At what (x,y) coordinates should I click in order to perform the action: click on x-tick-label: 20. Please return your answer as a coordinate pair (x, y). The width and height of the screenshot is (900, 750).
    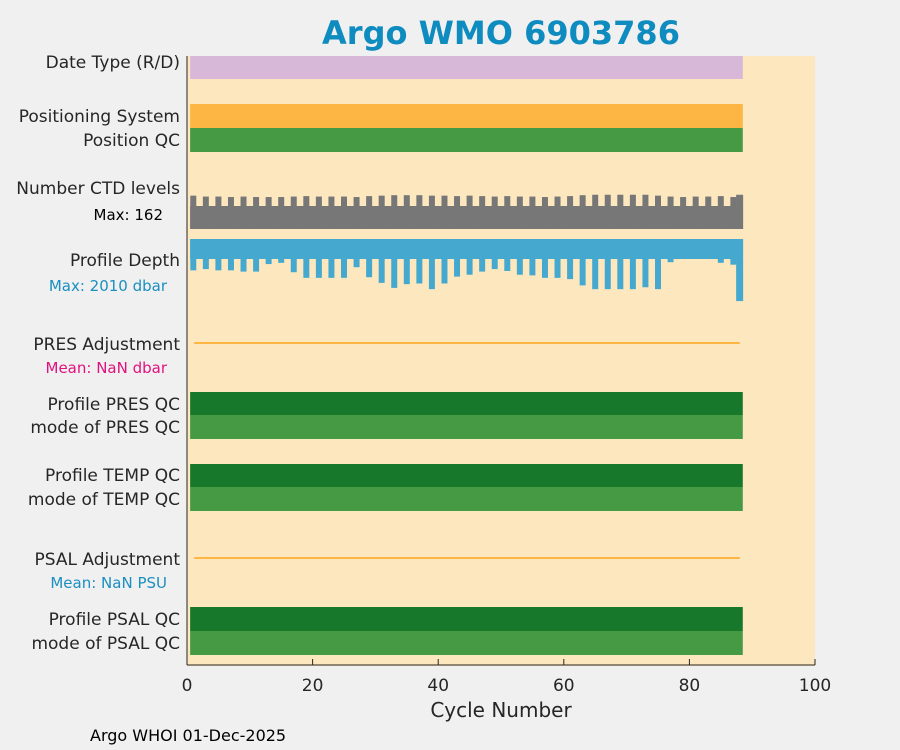
    Looking at the image, I should click on (313, 686).